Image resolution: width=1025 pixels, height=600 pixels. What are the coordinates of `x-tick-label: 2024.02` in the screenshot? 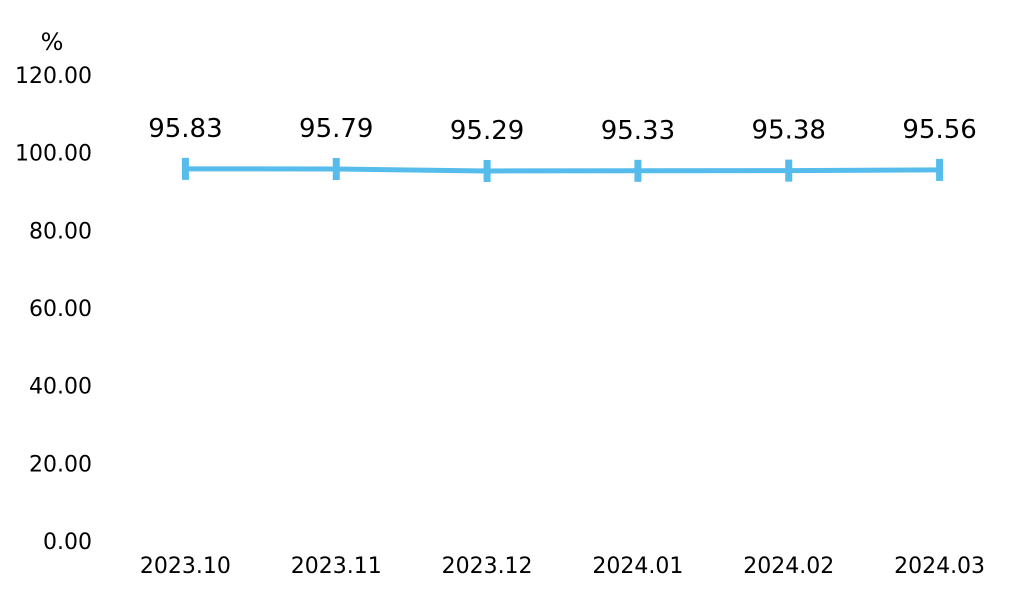 It's located at (788, 566).